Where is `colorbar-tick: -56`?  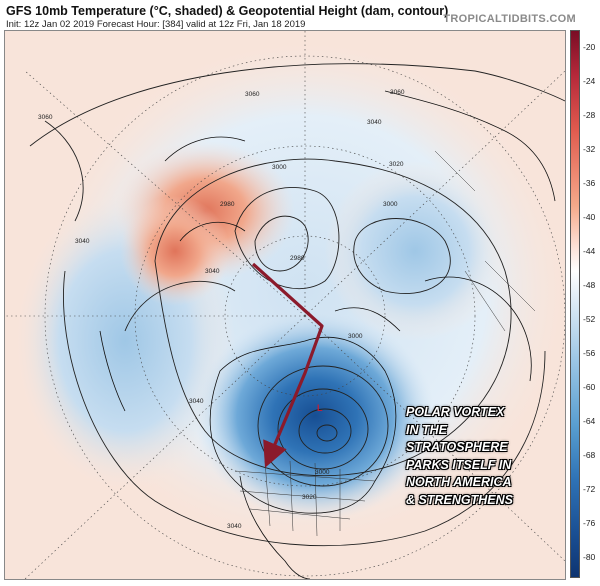 colorbar-tick: -56 is located at coordinates (589, 353).